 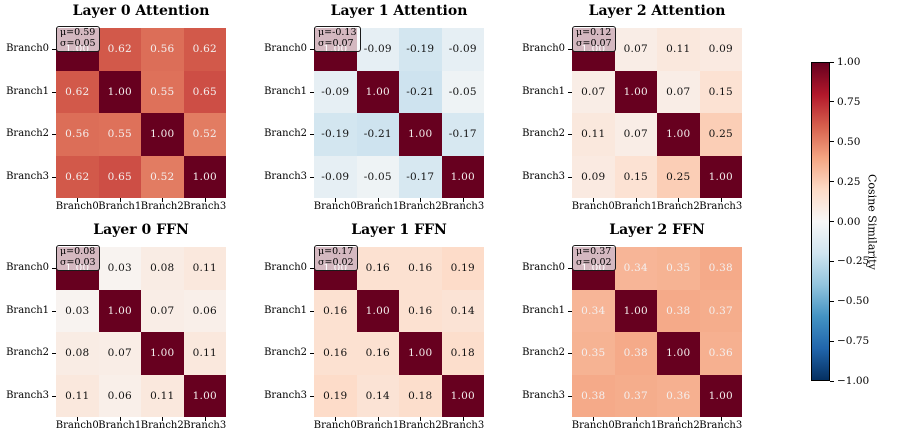 What do you see at coordinates (336, 258) in the screenshot?
I see `stats-annotation: μ=0.17 σ=0.02` at bounding box center [336, 258].